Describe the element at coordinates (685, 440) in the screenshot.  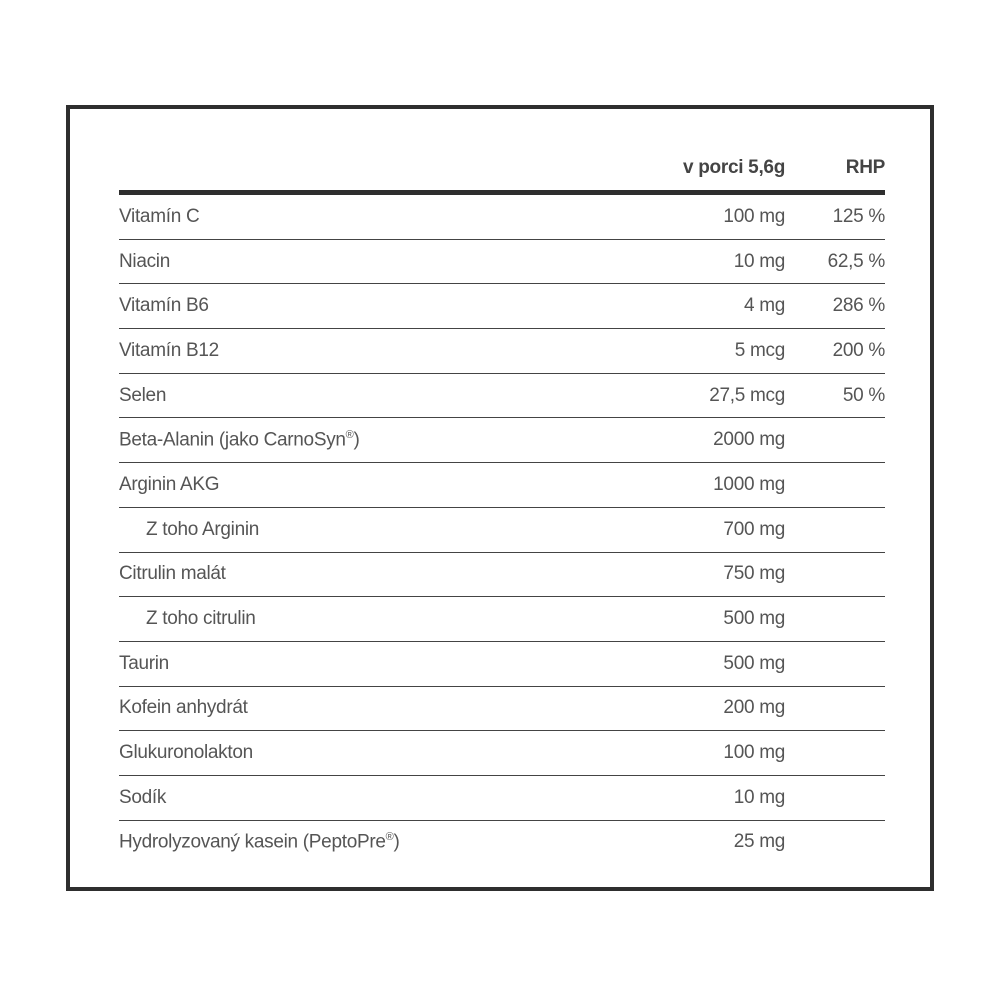
I see `row-value: 2000 mg` at that location.